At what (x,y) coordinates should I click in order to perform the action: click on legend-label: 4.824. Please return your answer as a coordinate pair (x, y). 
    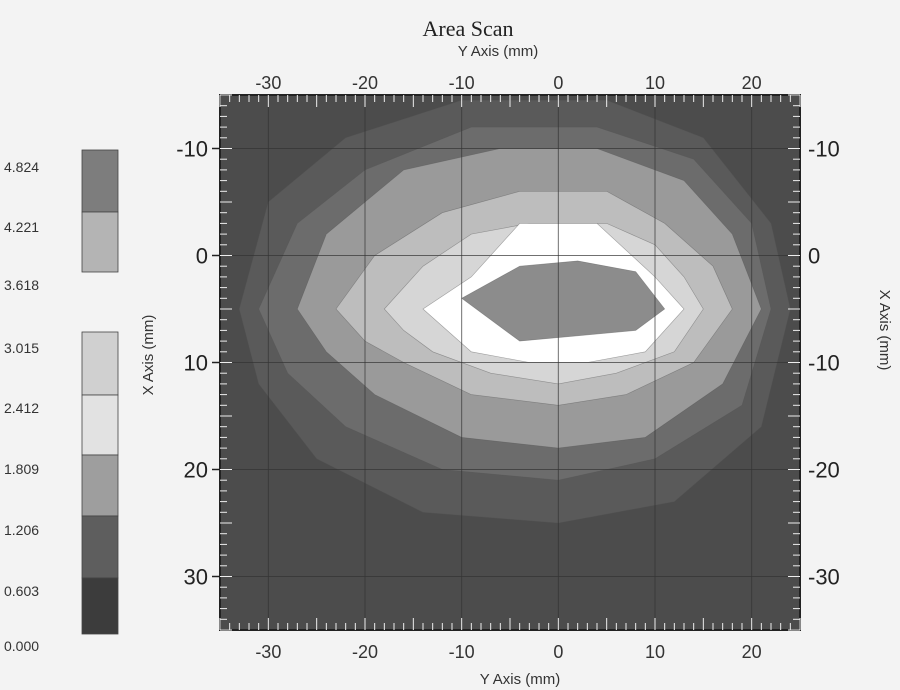
    Looking at the image, I should click on (21, 167).